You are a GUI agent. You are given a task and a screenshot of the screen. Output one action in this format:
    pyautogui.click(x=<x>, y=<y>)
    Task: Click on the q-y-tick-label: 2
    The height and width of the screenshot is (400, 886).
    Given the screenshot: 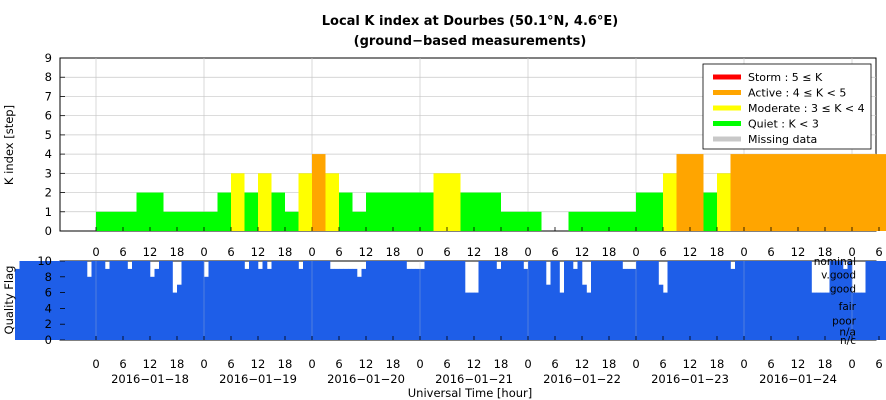 What is the action you would take?
    pyautogui.click(x=48, y=324)
    